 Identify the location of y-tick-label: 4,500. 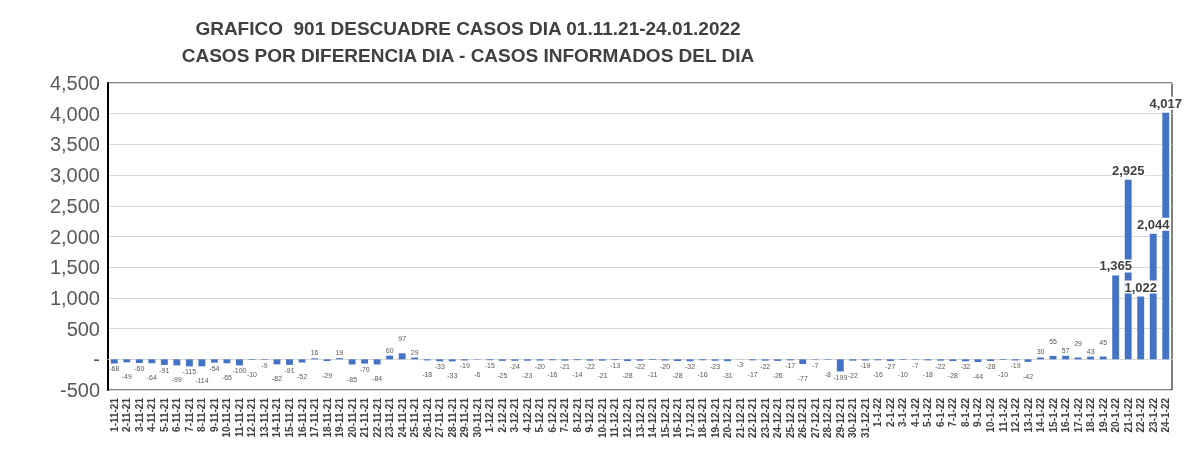
(74, 83).